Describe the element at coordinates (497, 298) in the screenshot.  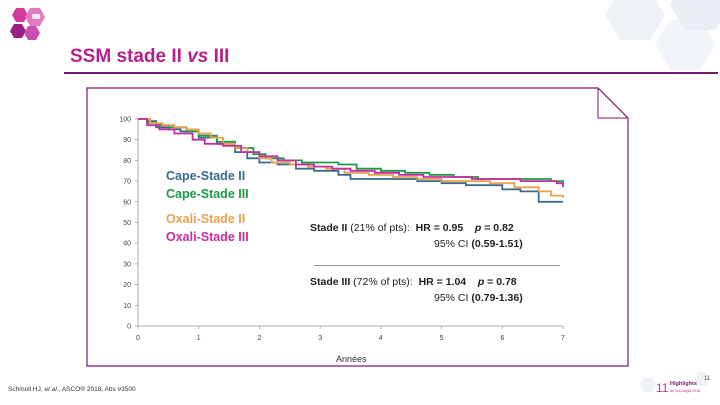
I see `stade3-ci: (0.79-1.36)` at that location.